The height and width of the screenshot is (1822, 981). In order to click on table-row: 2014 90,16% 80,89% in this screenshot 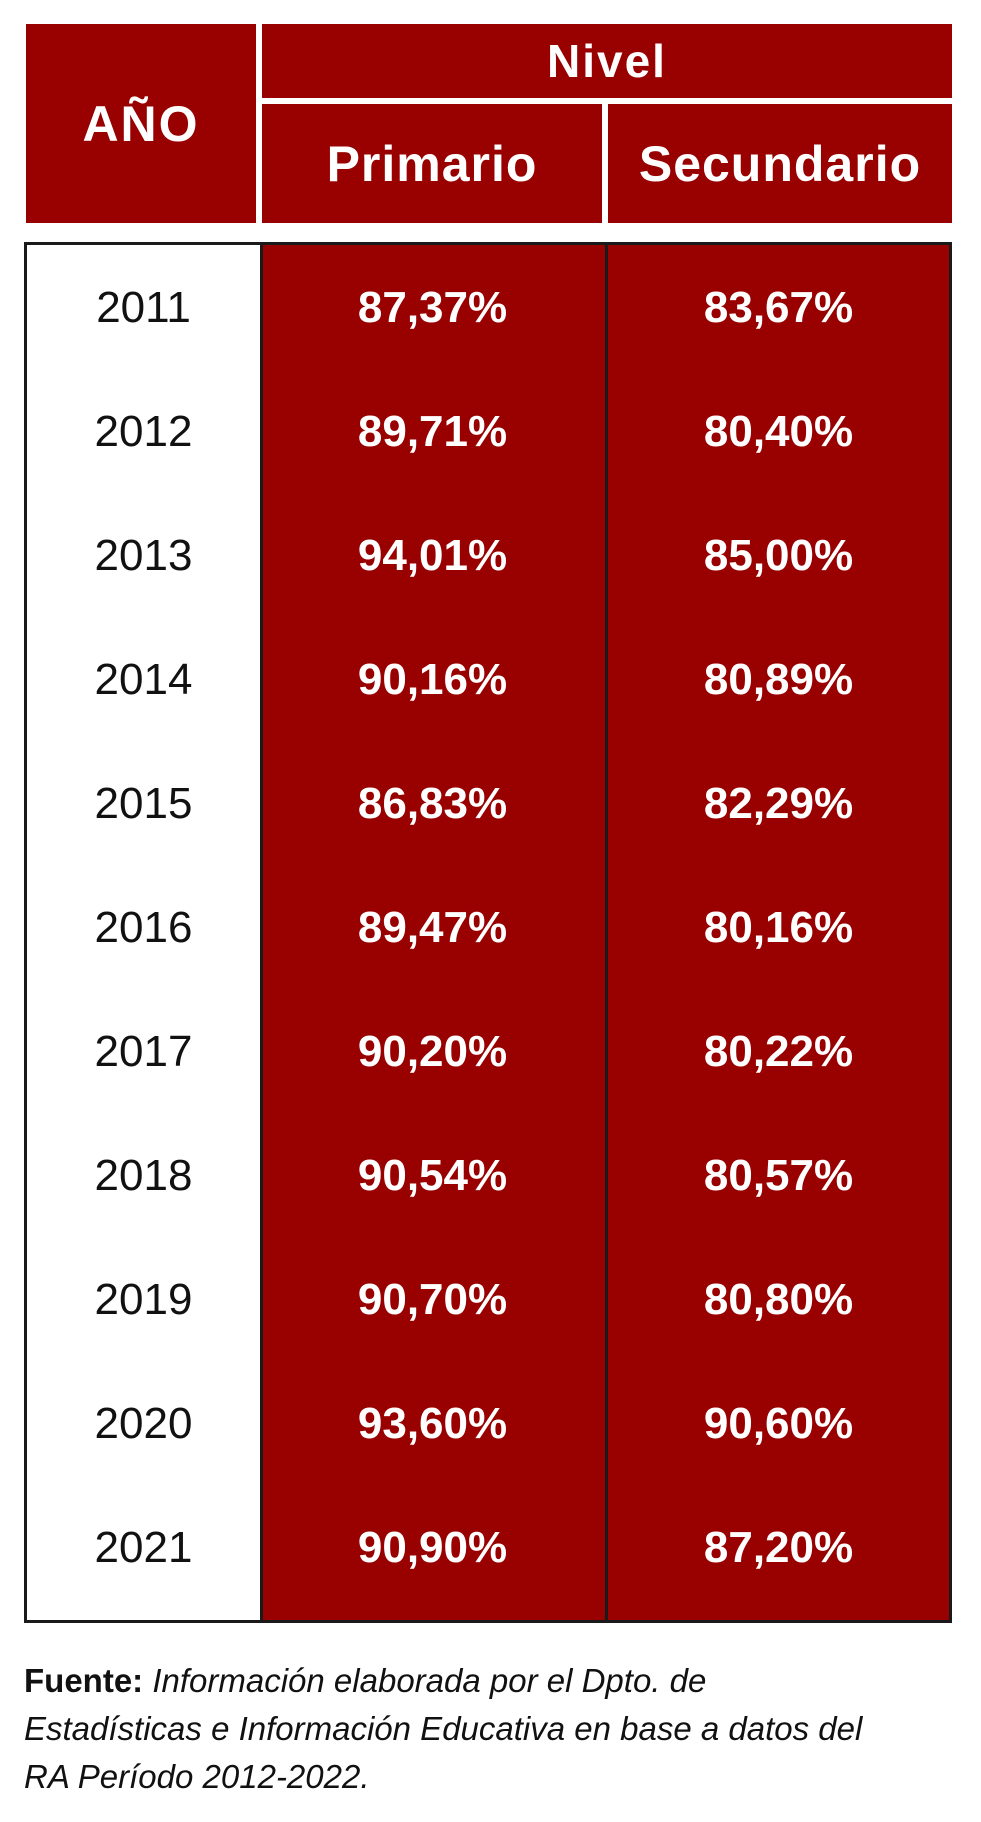, I will do `click(488, 680)`.